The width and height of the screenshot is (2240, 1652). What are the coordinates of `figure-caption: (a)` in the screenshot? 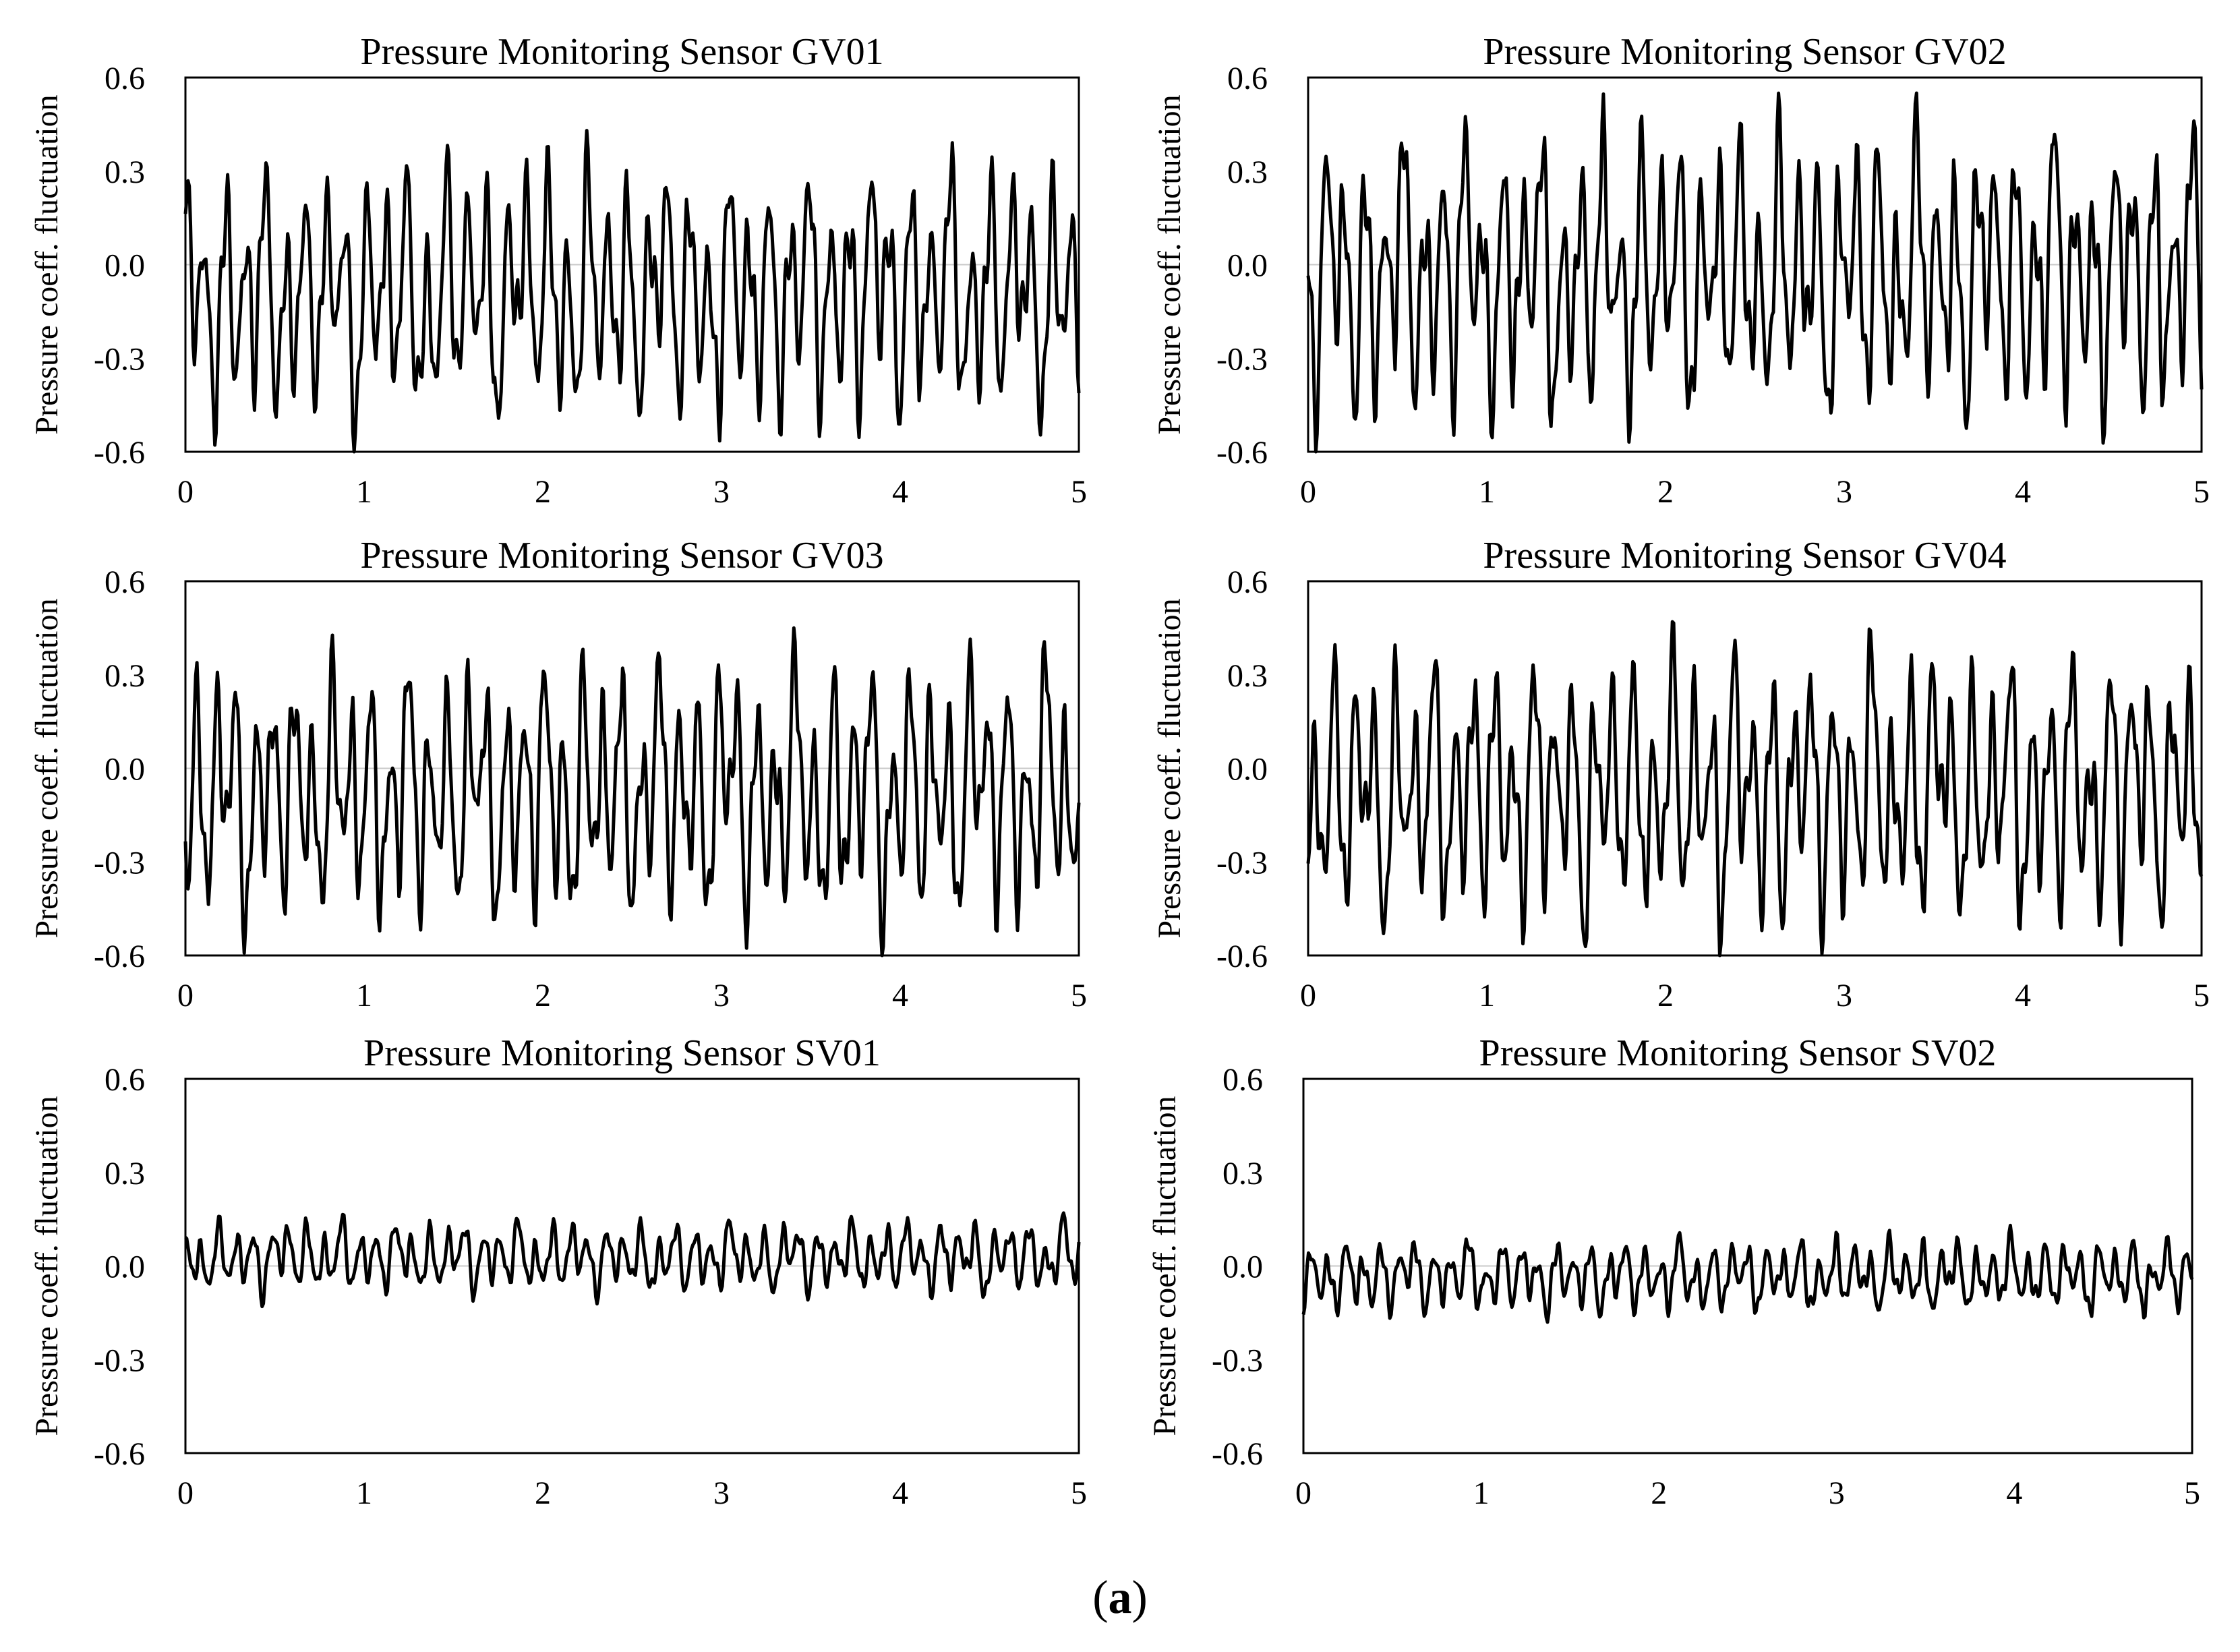 It's located at (1120, 1598).